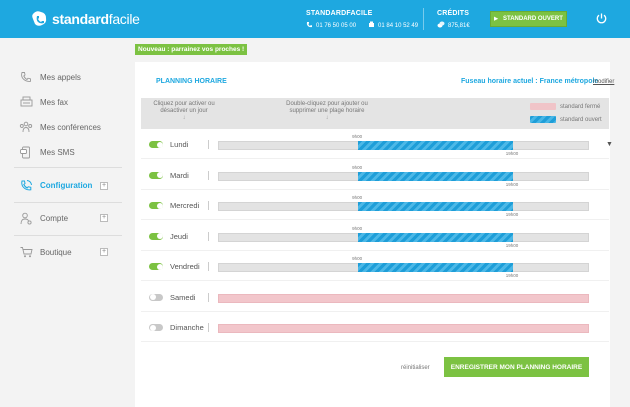  What do you see at coordinates (191, 49) in the screenshot?
I see `referral-banner: Nouveau : parrainez vos proches !` at bounding box center [191, 49].